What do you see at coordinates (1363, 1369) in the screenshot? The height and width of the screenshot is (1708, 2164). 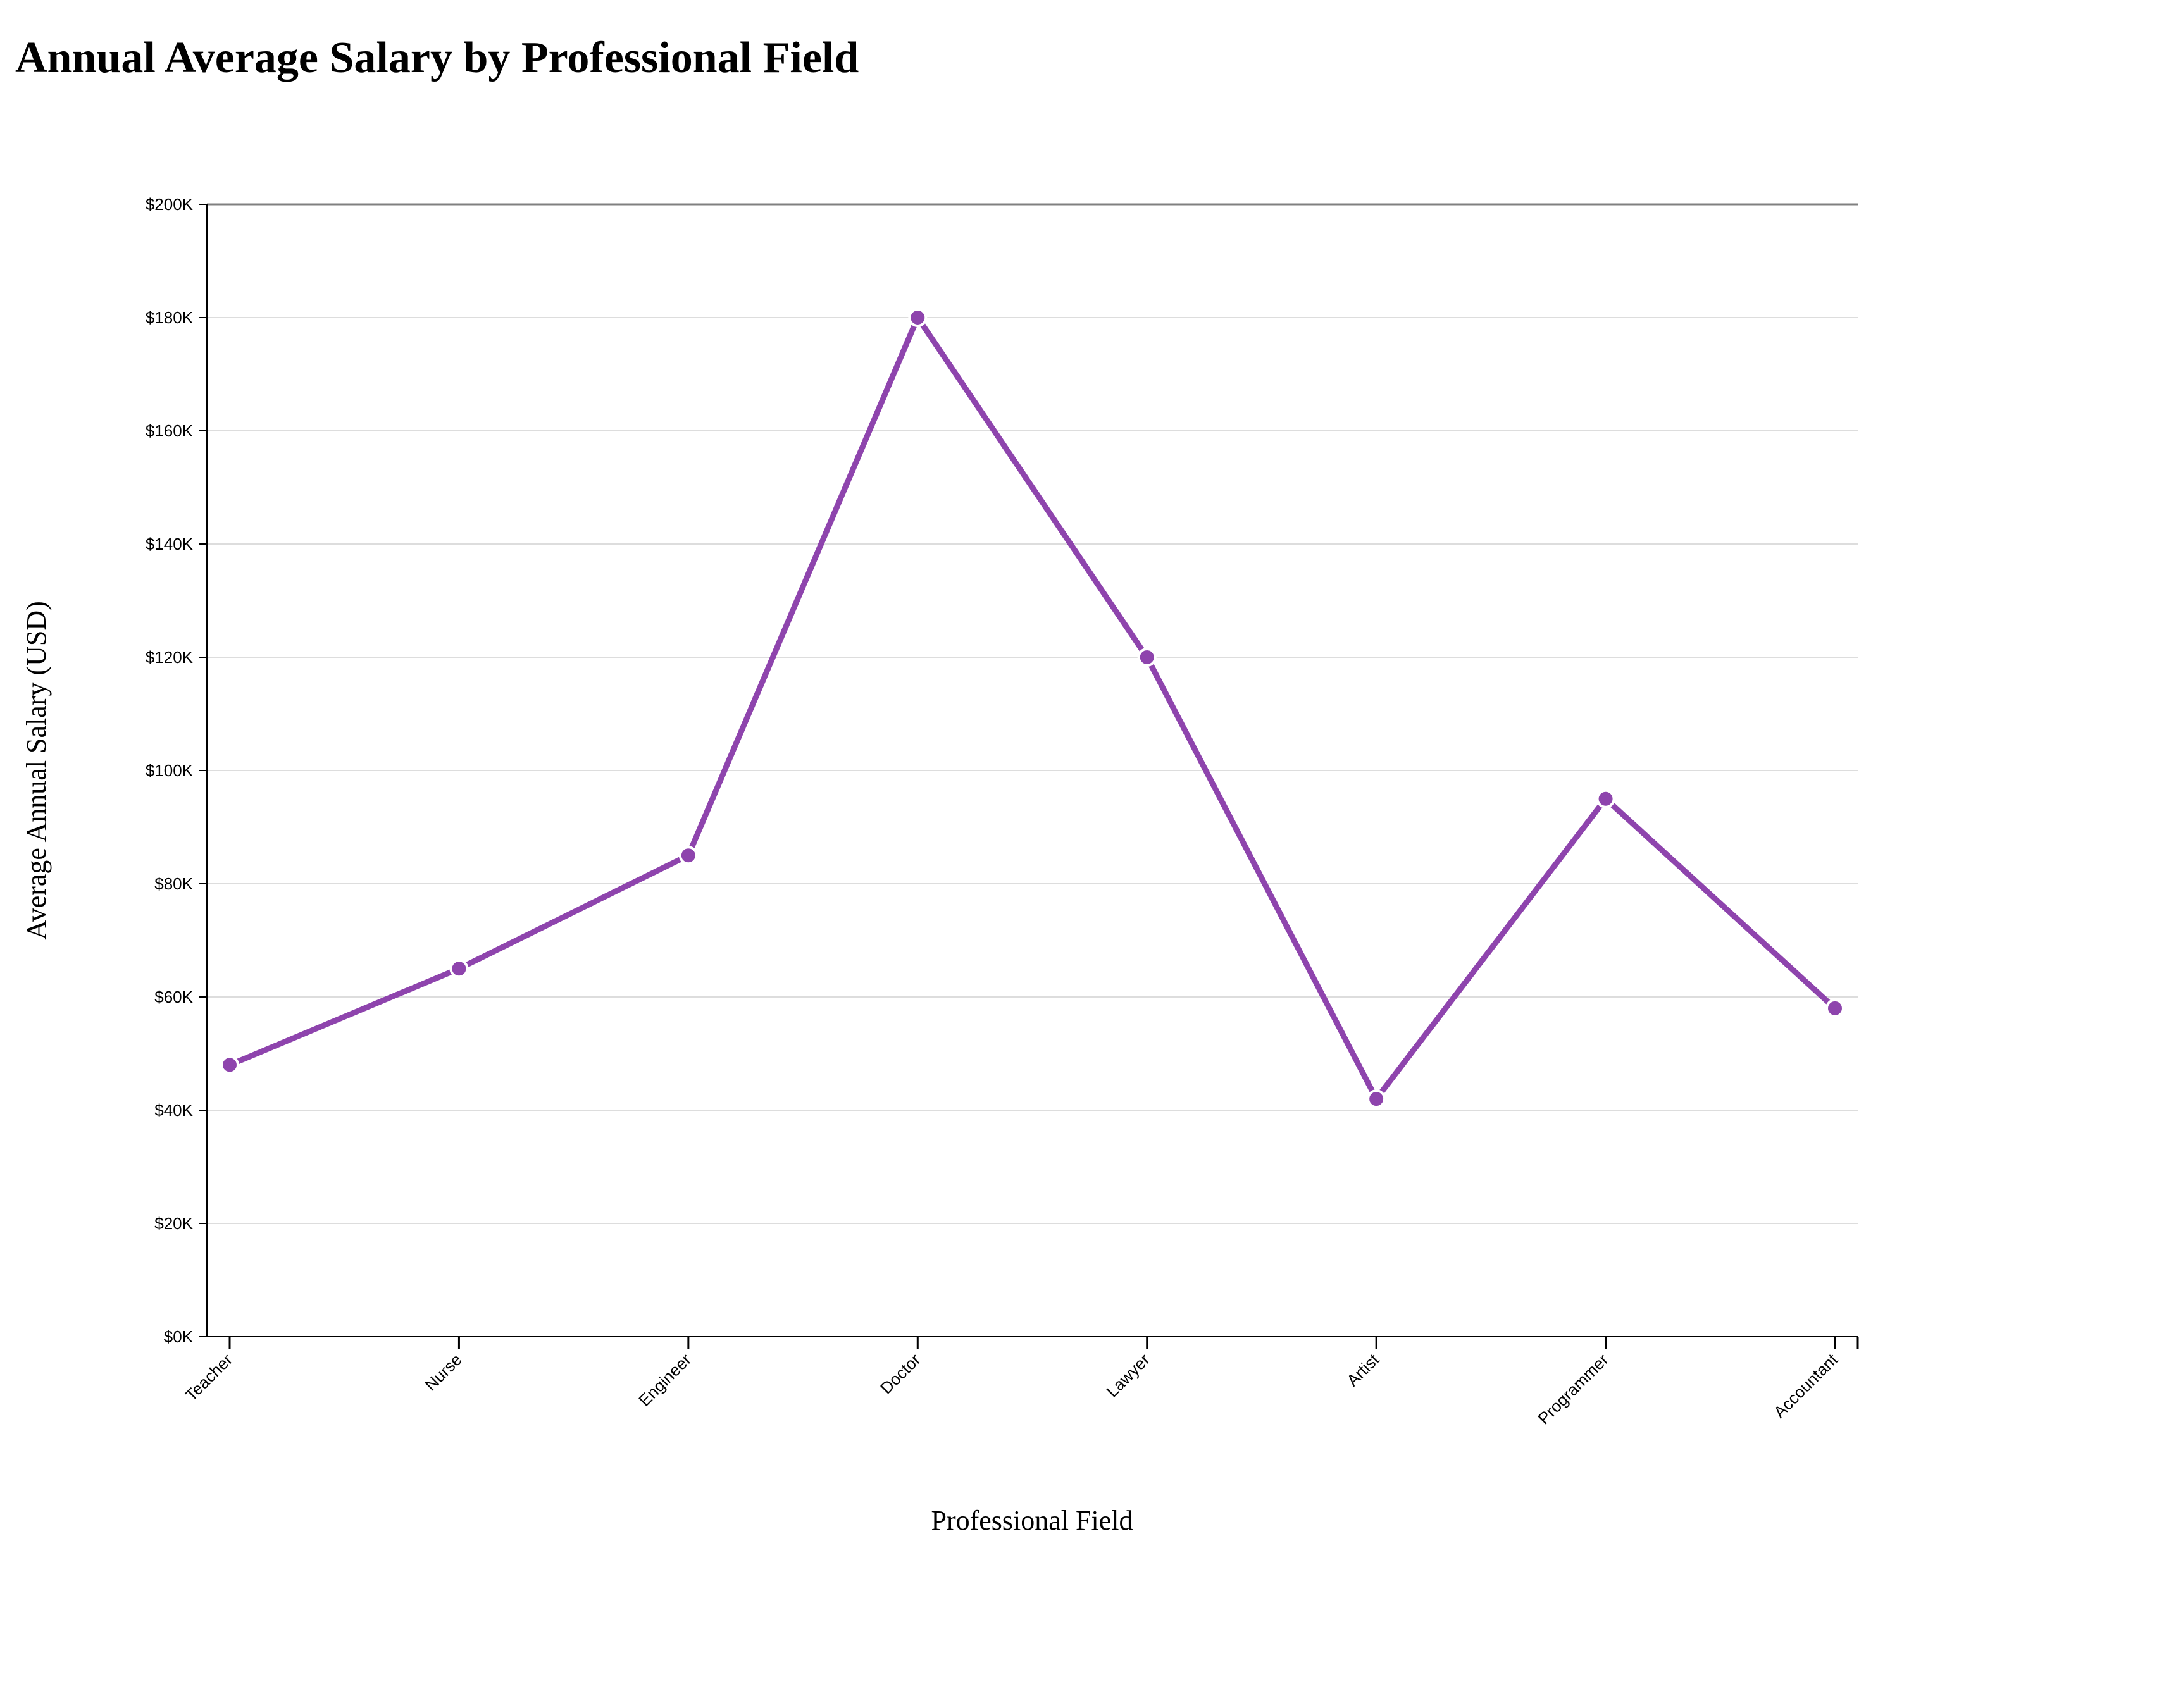 I see `x-tick-label: Artist` at bounding box center [1363, 1369].